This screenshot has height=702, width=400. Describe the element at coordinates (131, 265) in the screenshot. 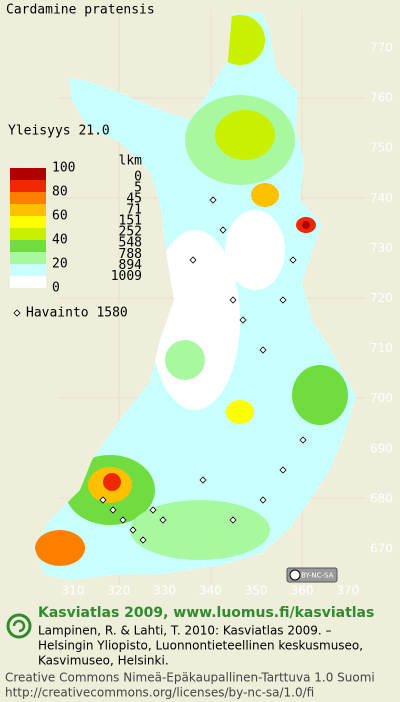

I see `legend-count: 894` at that location.